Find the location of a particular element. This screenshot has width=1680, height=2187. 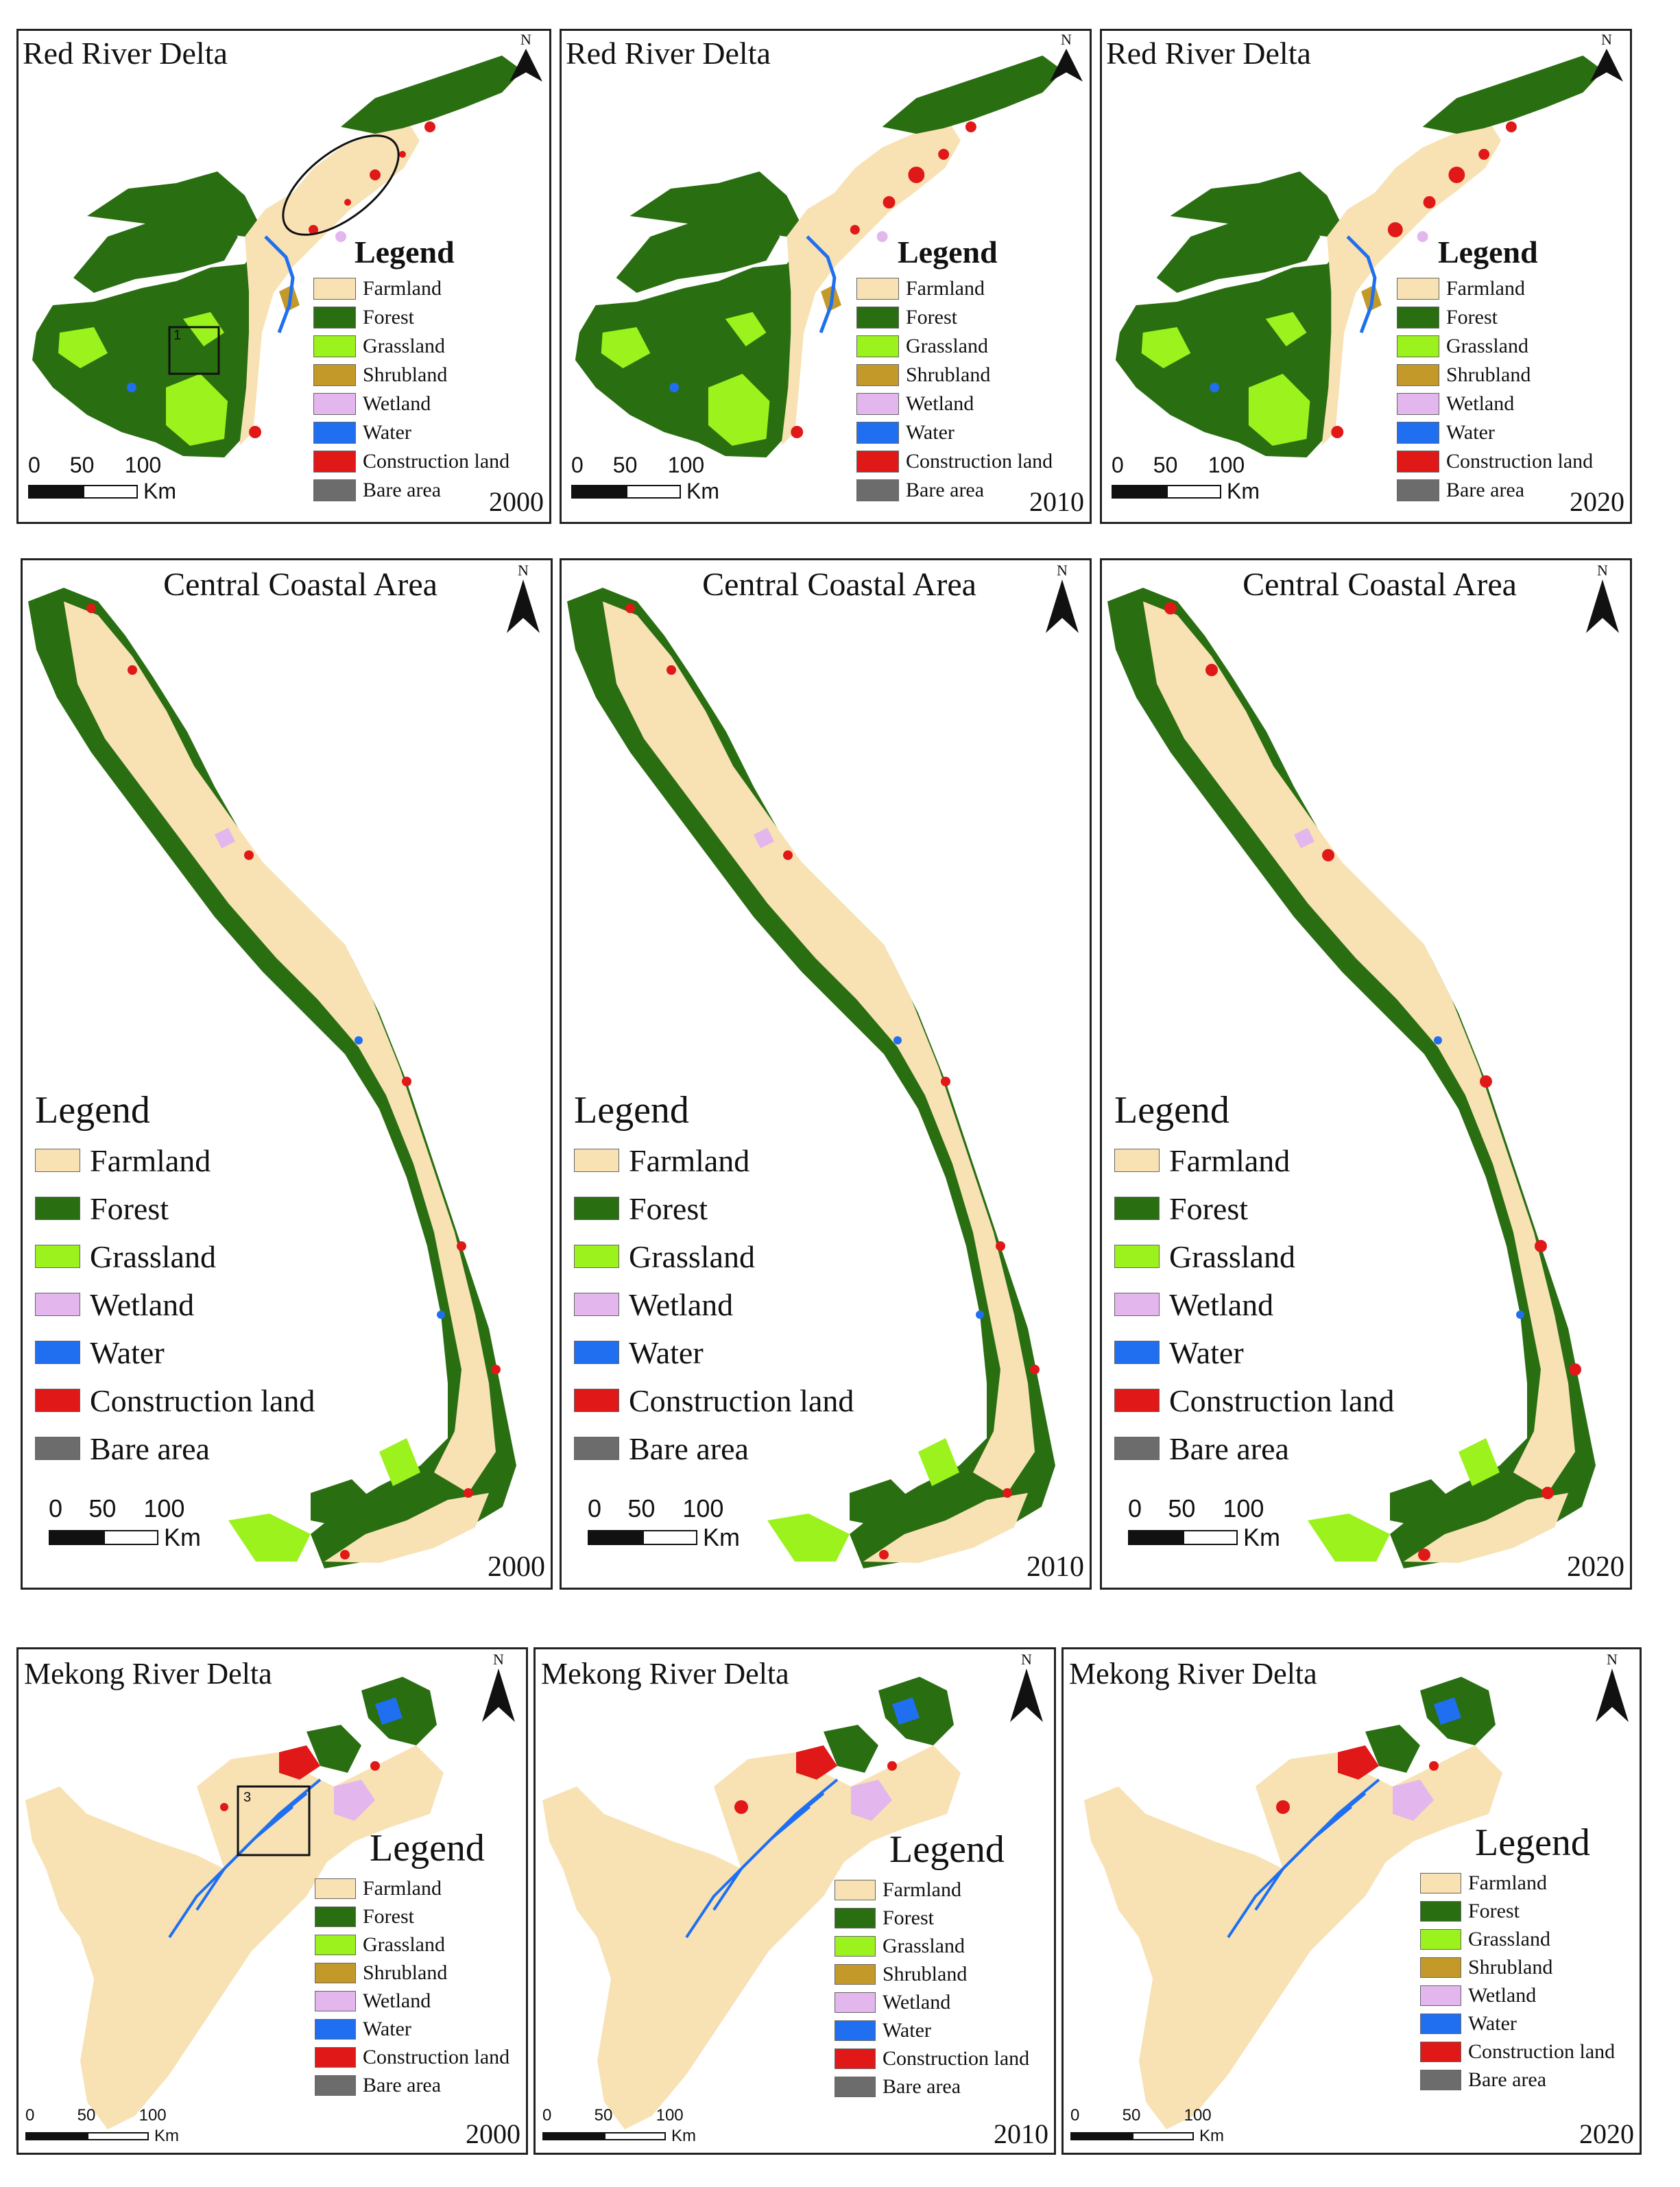

legend-label: Shrubland is located at coordinates (1510, 1967).